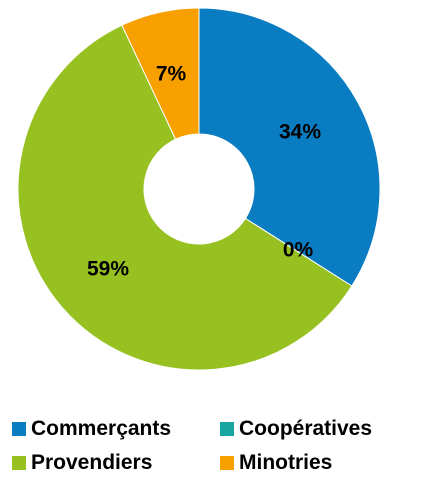  I want to click on legend-label-minotries: Minotries, so click(286, 462).